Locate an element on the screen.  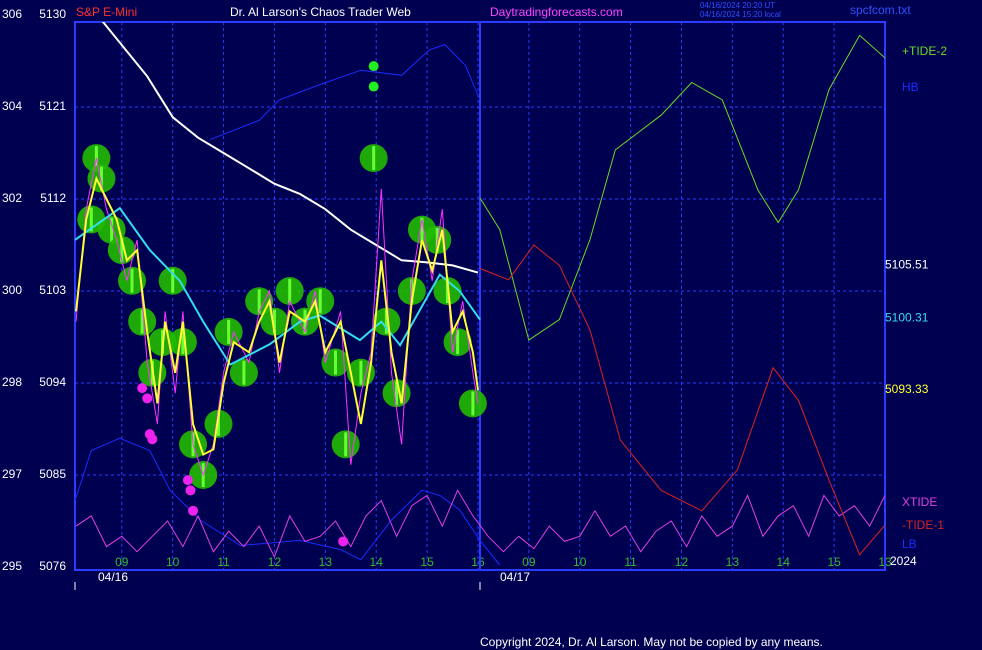
y2-tick-label: 297 is located at coordinates (12, 474).